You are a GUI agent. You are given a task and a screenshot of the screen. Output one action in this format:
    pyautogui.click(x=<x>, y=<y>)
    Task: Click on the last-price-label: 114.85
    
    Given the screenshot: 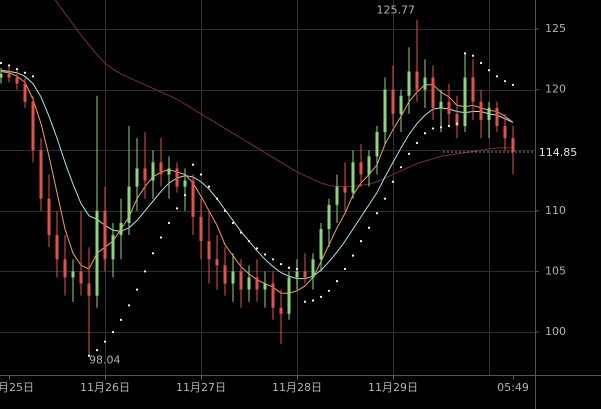 What is the action you would take?
    pyautogui.click(x=558, y=152)
    